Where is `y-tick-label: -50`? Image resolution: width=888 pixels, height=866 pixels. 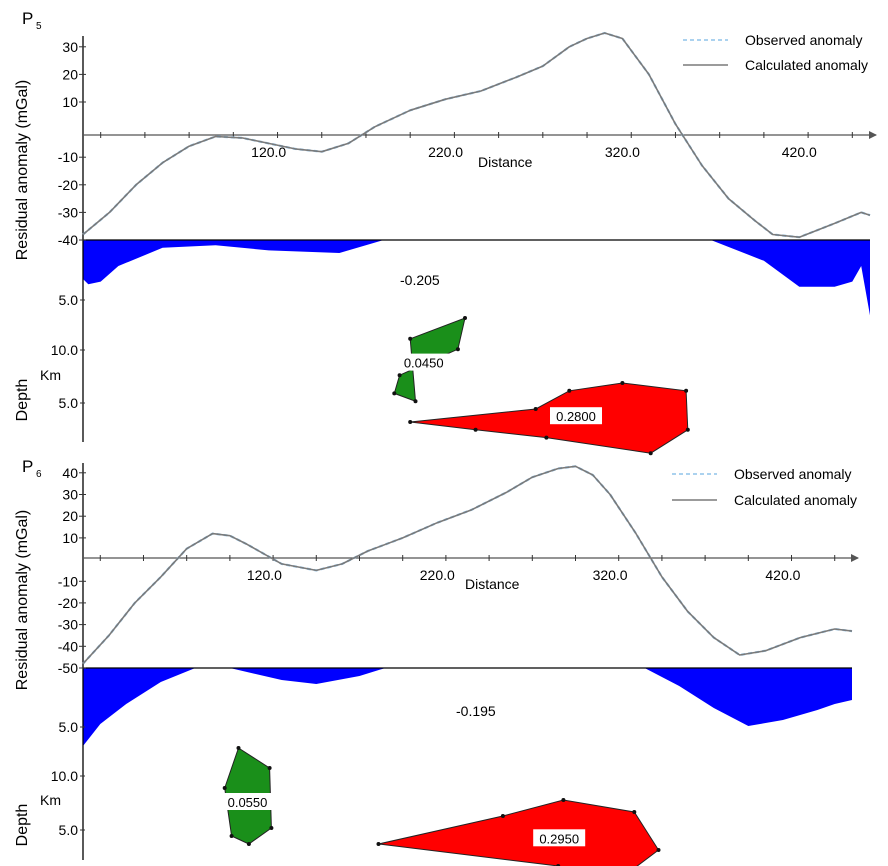 y-tick-label: -50 is located at coordinates (68, 668).